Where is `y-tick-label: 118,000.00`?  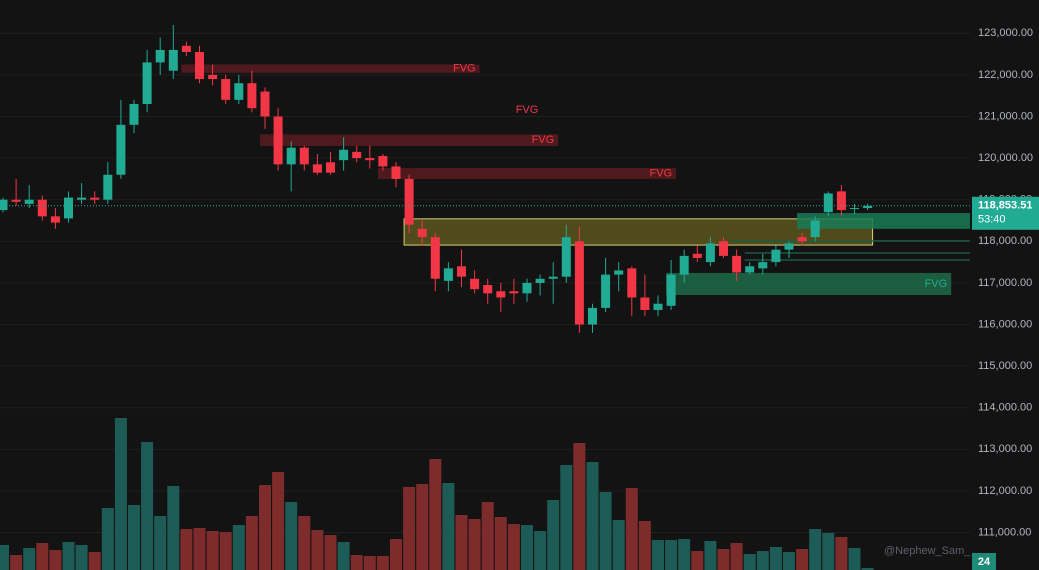 y-tick-label: 118,000.00 is located at coordinates (1005, 241).